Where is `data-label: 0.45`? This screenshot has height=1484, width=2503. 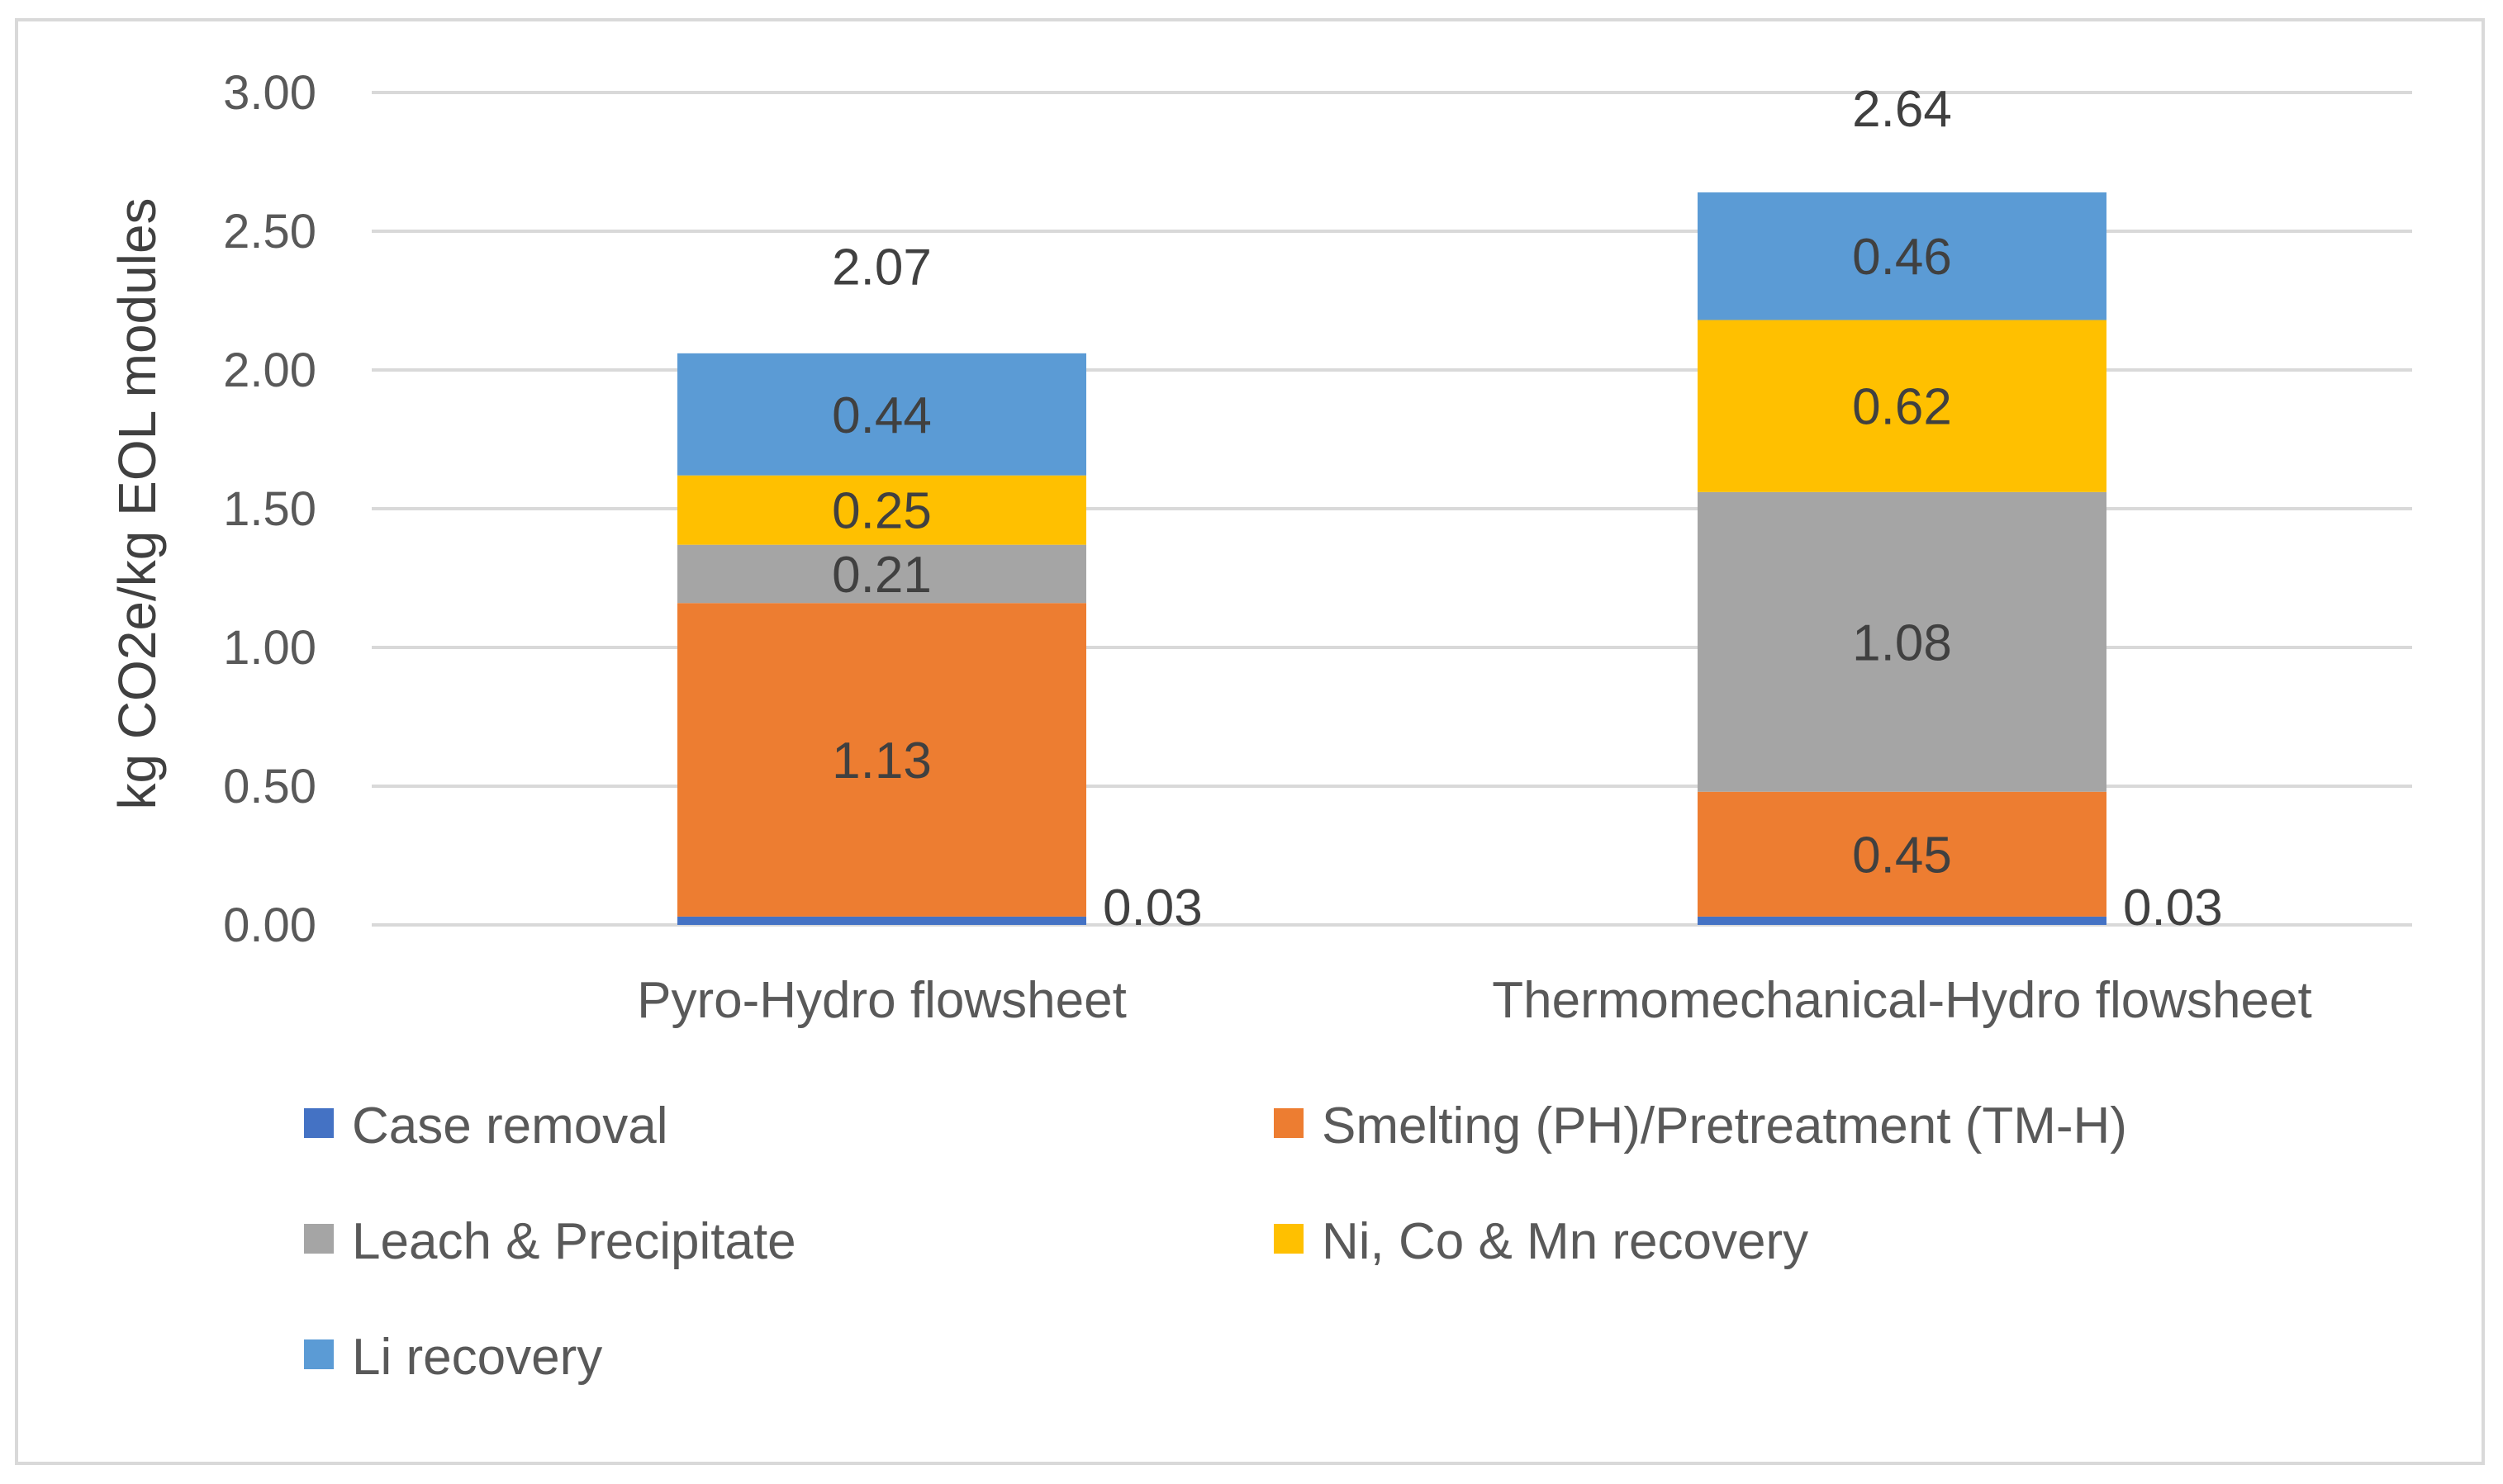
data-label: 0.45 is located at coordinates (1902, 855).